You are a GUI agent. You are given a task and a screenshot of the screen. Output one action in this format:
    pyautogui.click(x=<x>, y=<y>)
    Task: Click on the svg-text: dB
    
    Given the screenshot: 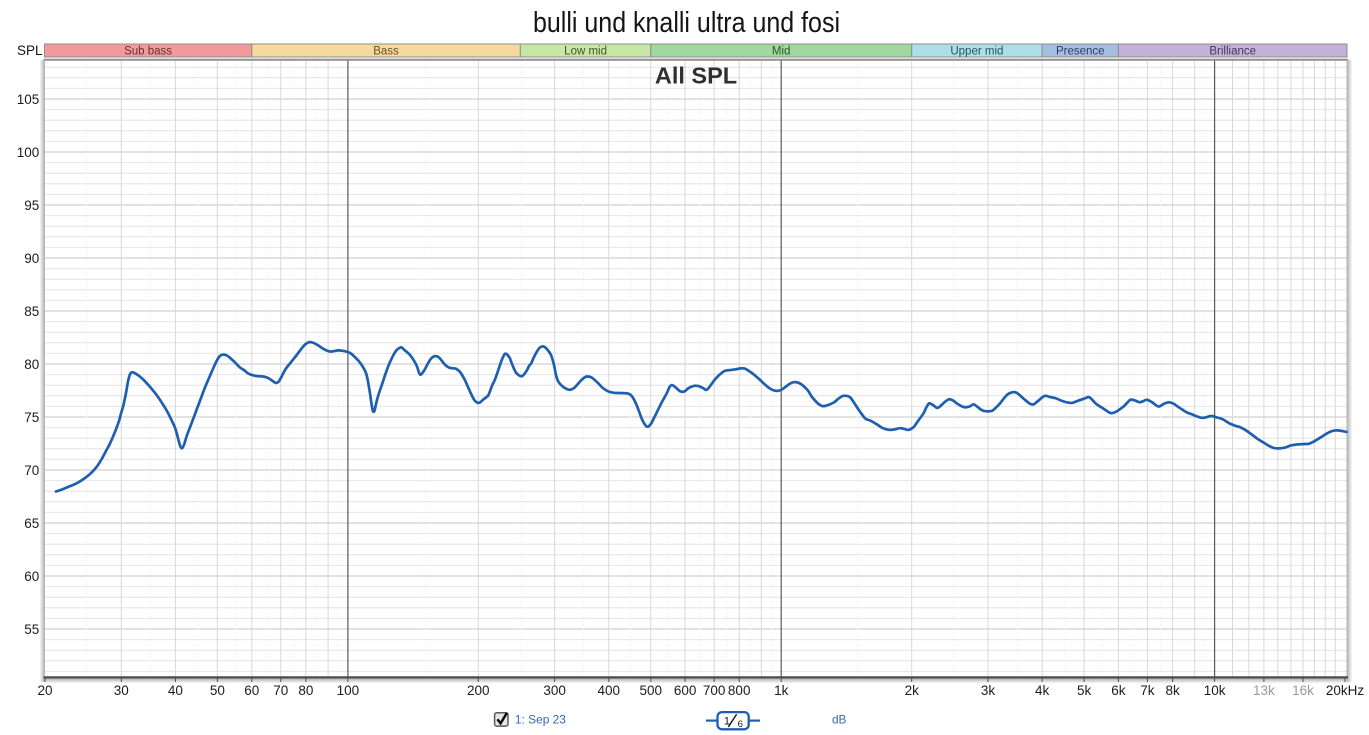 What is the action you would take?
    pyautogui.click(x=839, y=720)
    